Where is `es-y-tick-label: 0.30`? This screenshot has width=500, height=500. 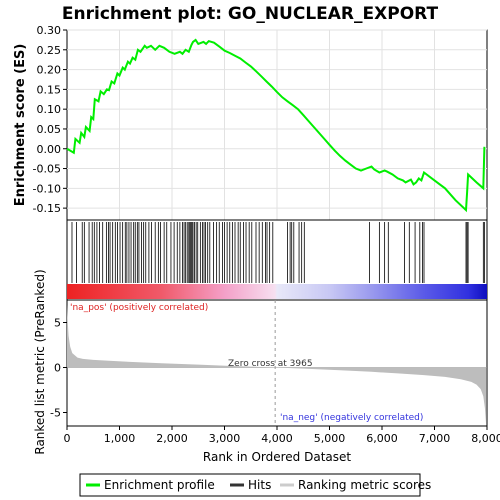
es-y-tick-label: 0.30 is located at coordinates (49, 30).